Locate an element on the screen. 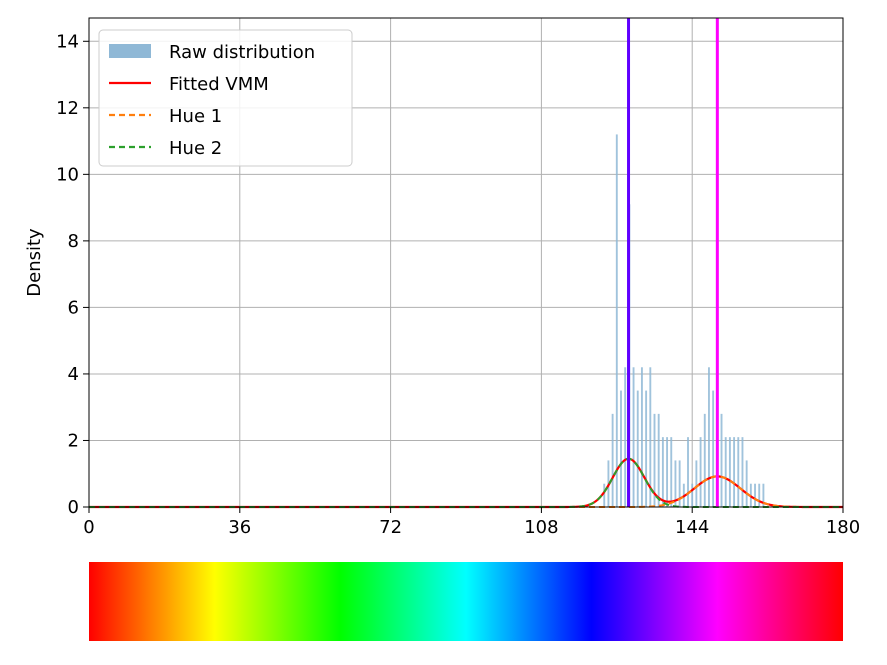 This screenshot has height=665, width=887. x-axis-ticks: 0 36 72 108 144 180 is located at coordinates (471, 522).